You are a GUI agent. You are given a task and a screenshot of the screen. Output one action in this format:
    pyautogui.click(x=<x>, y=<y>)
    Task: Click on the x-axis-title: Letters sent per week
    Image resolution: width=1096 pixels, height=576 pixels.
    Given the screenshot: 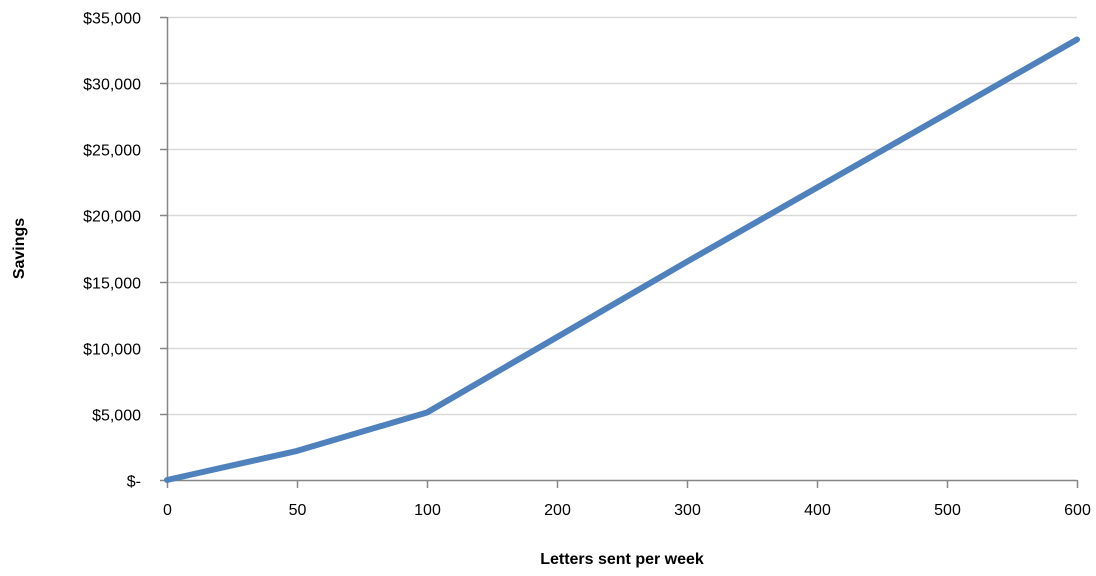 What is the action you would take?
    pyautogui.click(x=622, y=559)
    